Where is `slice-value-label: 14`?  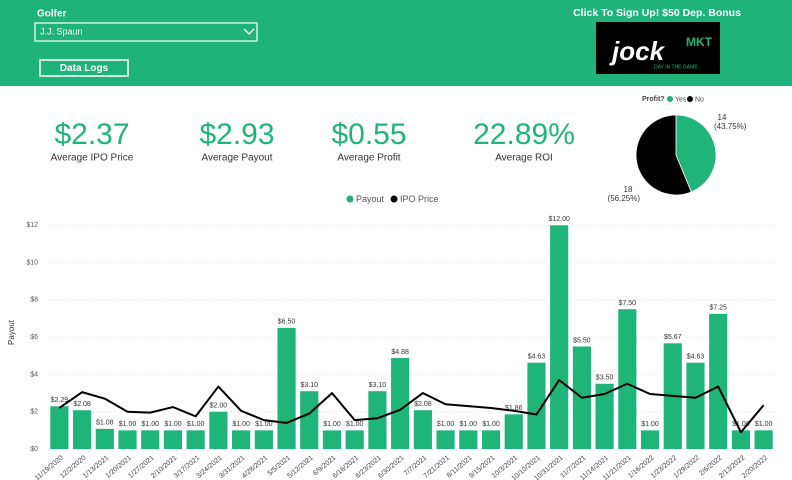
slice-value-label: 14 is located at coordinates (722, 117).